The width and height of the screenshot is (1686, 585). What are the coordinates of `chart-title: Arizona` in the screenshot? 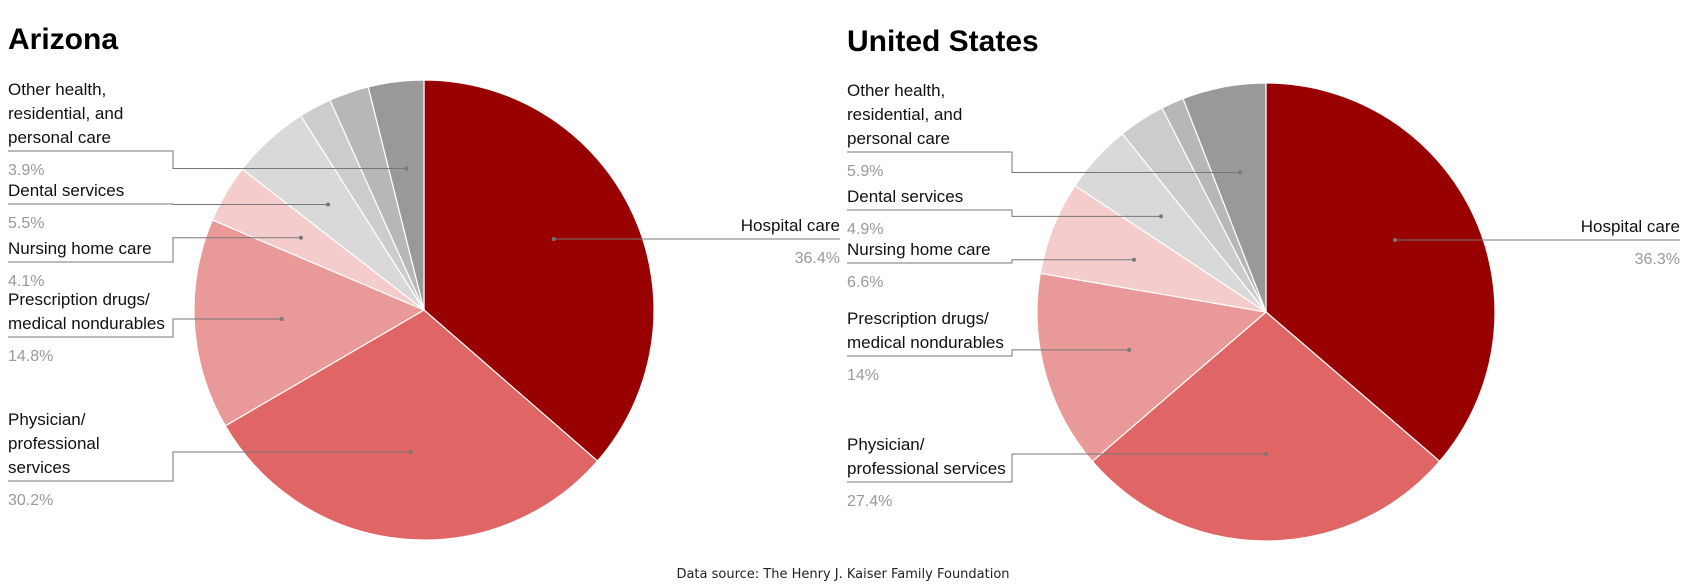 It's located at (63, 39).